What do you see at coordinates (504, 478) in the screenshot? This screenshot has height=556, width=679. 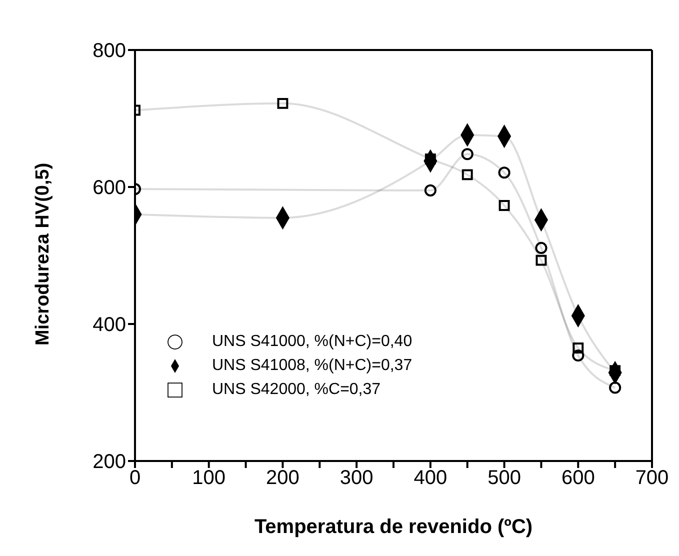 I see `x-tick-label: 500` at bounding box center [504, 478].